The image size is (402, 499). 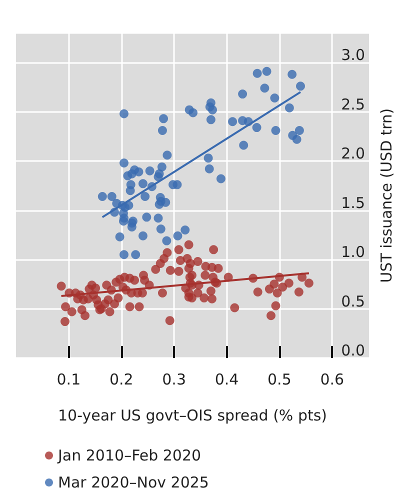 I want to click on y-tick-label: 0.0, so click(x=353, y=351).